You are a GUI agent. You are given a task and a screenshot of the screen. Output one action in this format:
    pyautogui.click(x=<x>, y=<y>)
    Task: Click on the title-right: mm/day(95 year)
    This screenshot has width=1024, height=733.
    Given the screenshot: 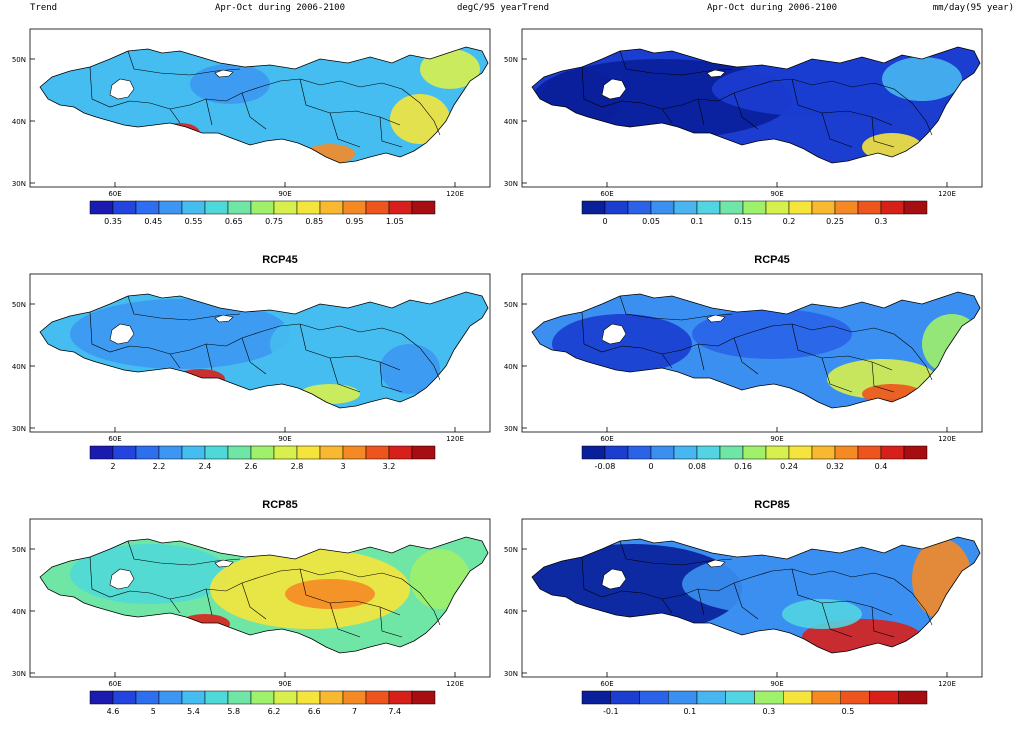 What is the action you would take?
    pyautogui.click(x=973, y=8)
    